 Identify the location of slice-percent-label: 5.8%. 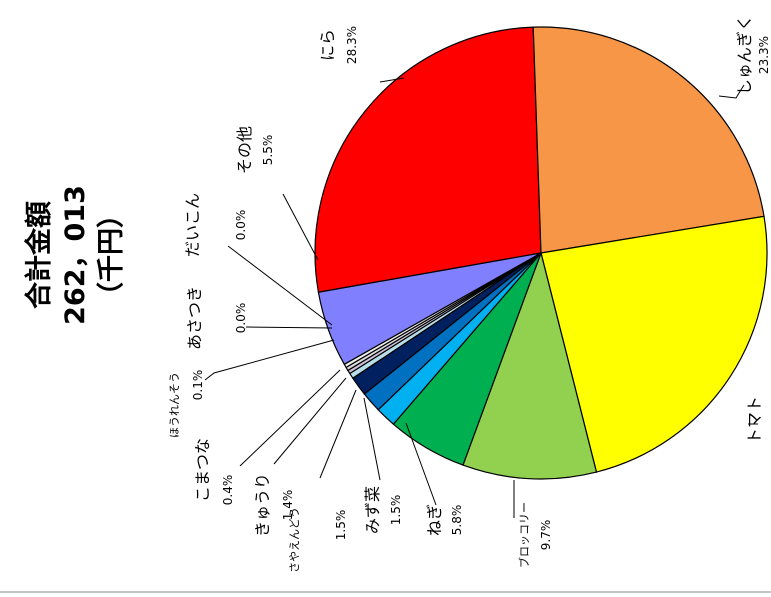
(457, 520).